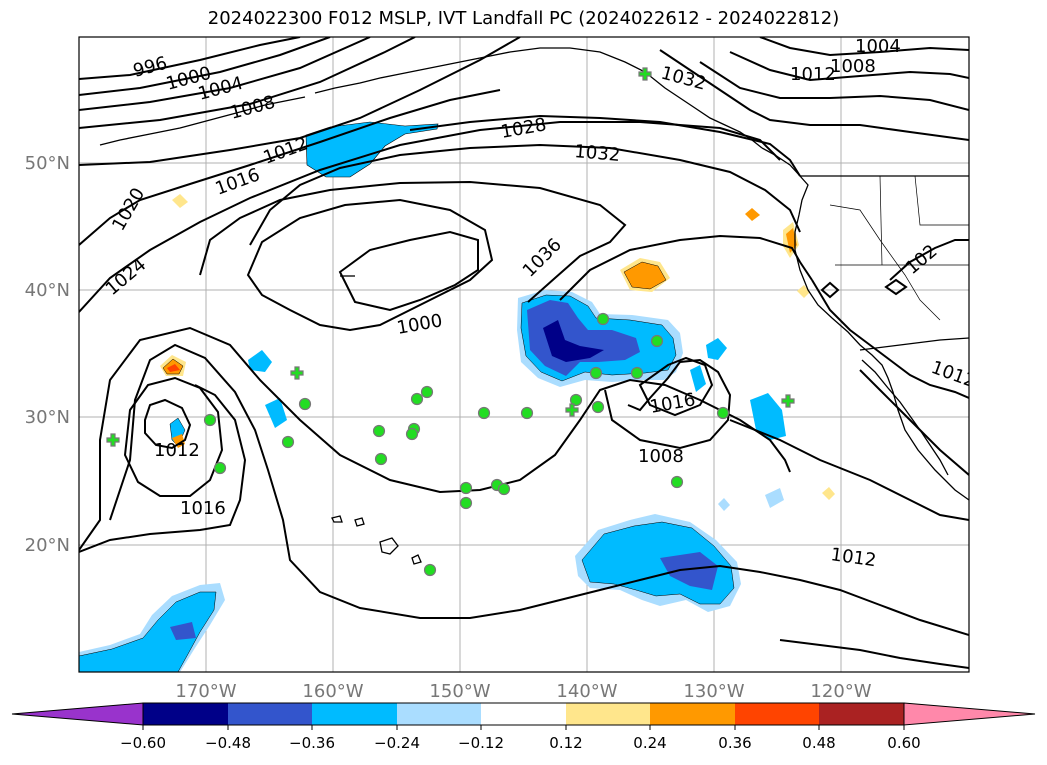  I want to click on us-mexico-border, so click(914, 344).